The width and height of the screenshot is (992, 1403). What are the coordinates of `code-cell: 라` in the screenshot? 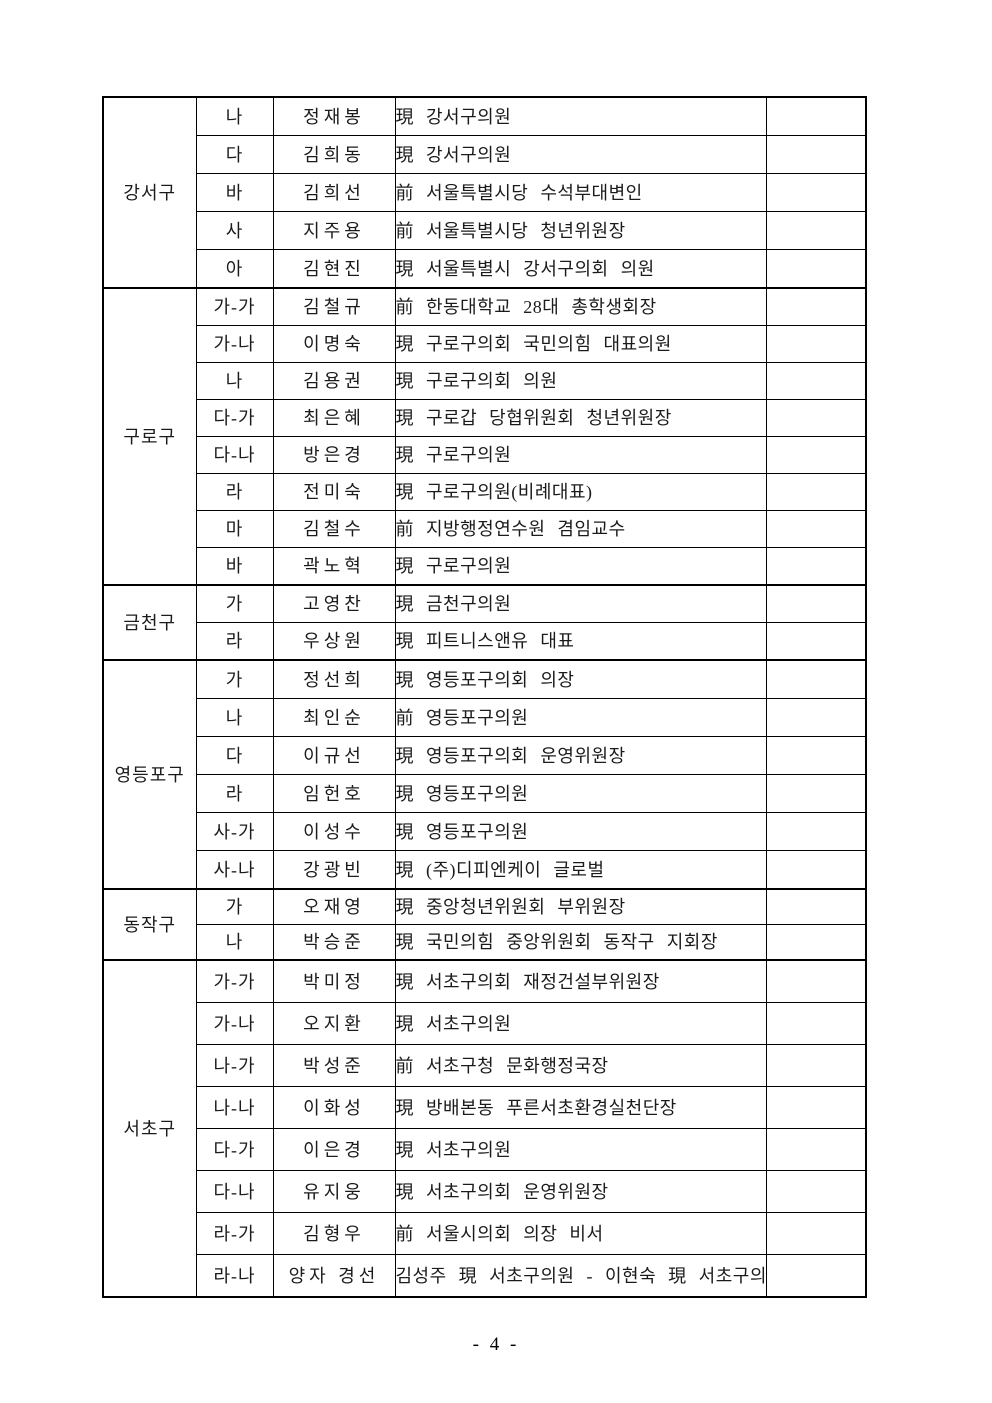 It's located at (234, 492).